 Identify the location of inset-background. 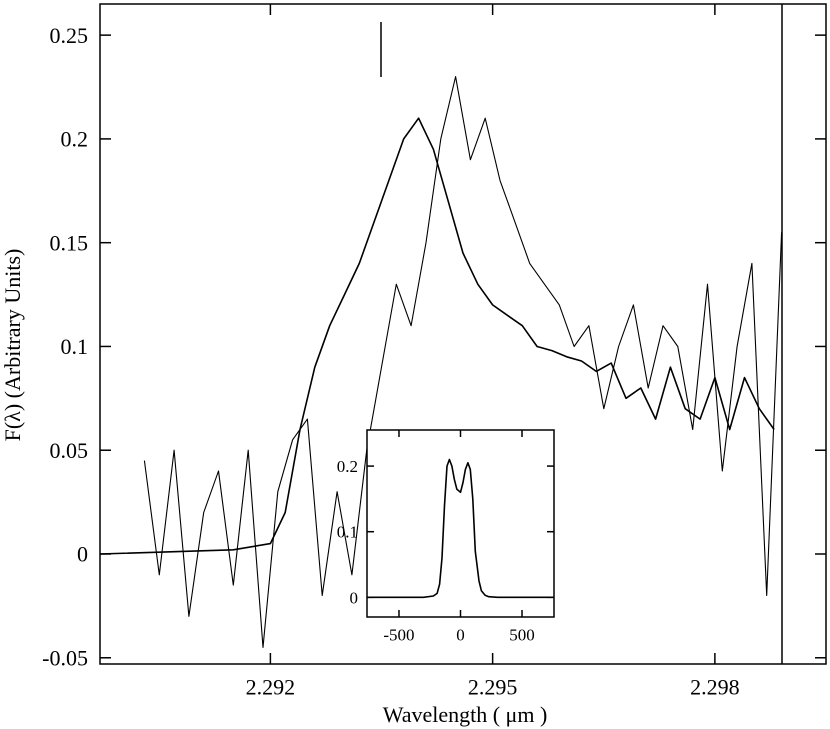
(460, 523).